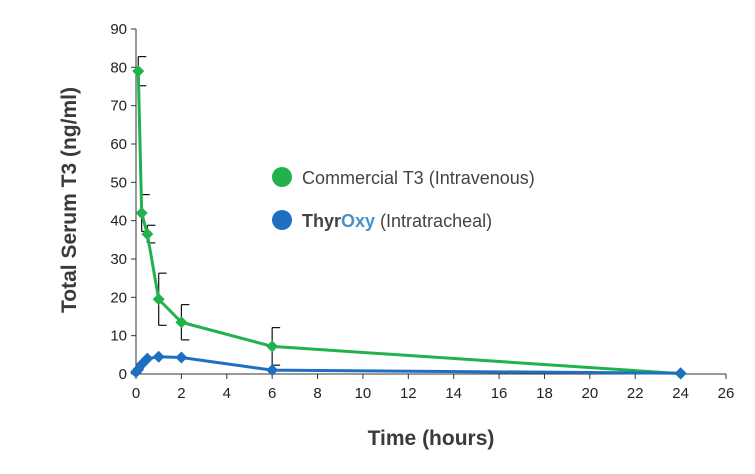  Describe the element at coordinates (118, 182) in the screenshot. I see `y-tick-label: 50` at that location.